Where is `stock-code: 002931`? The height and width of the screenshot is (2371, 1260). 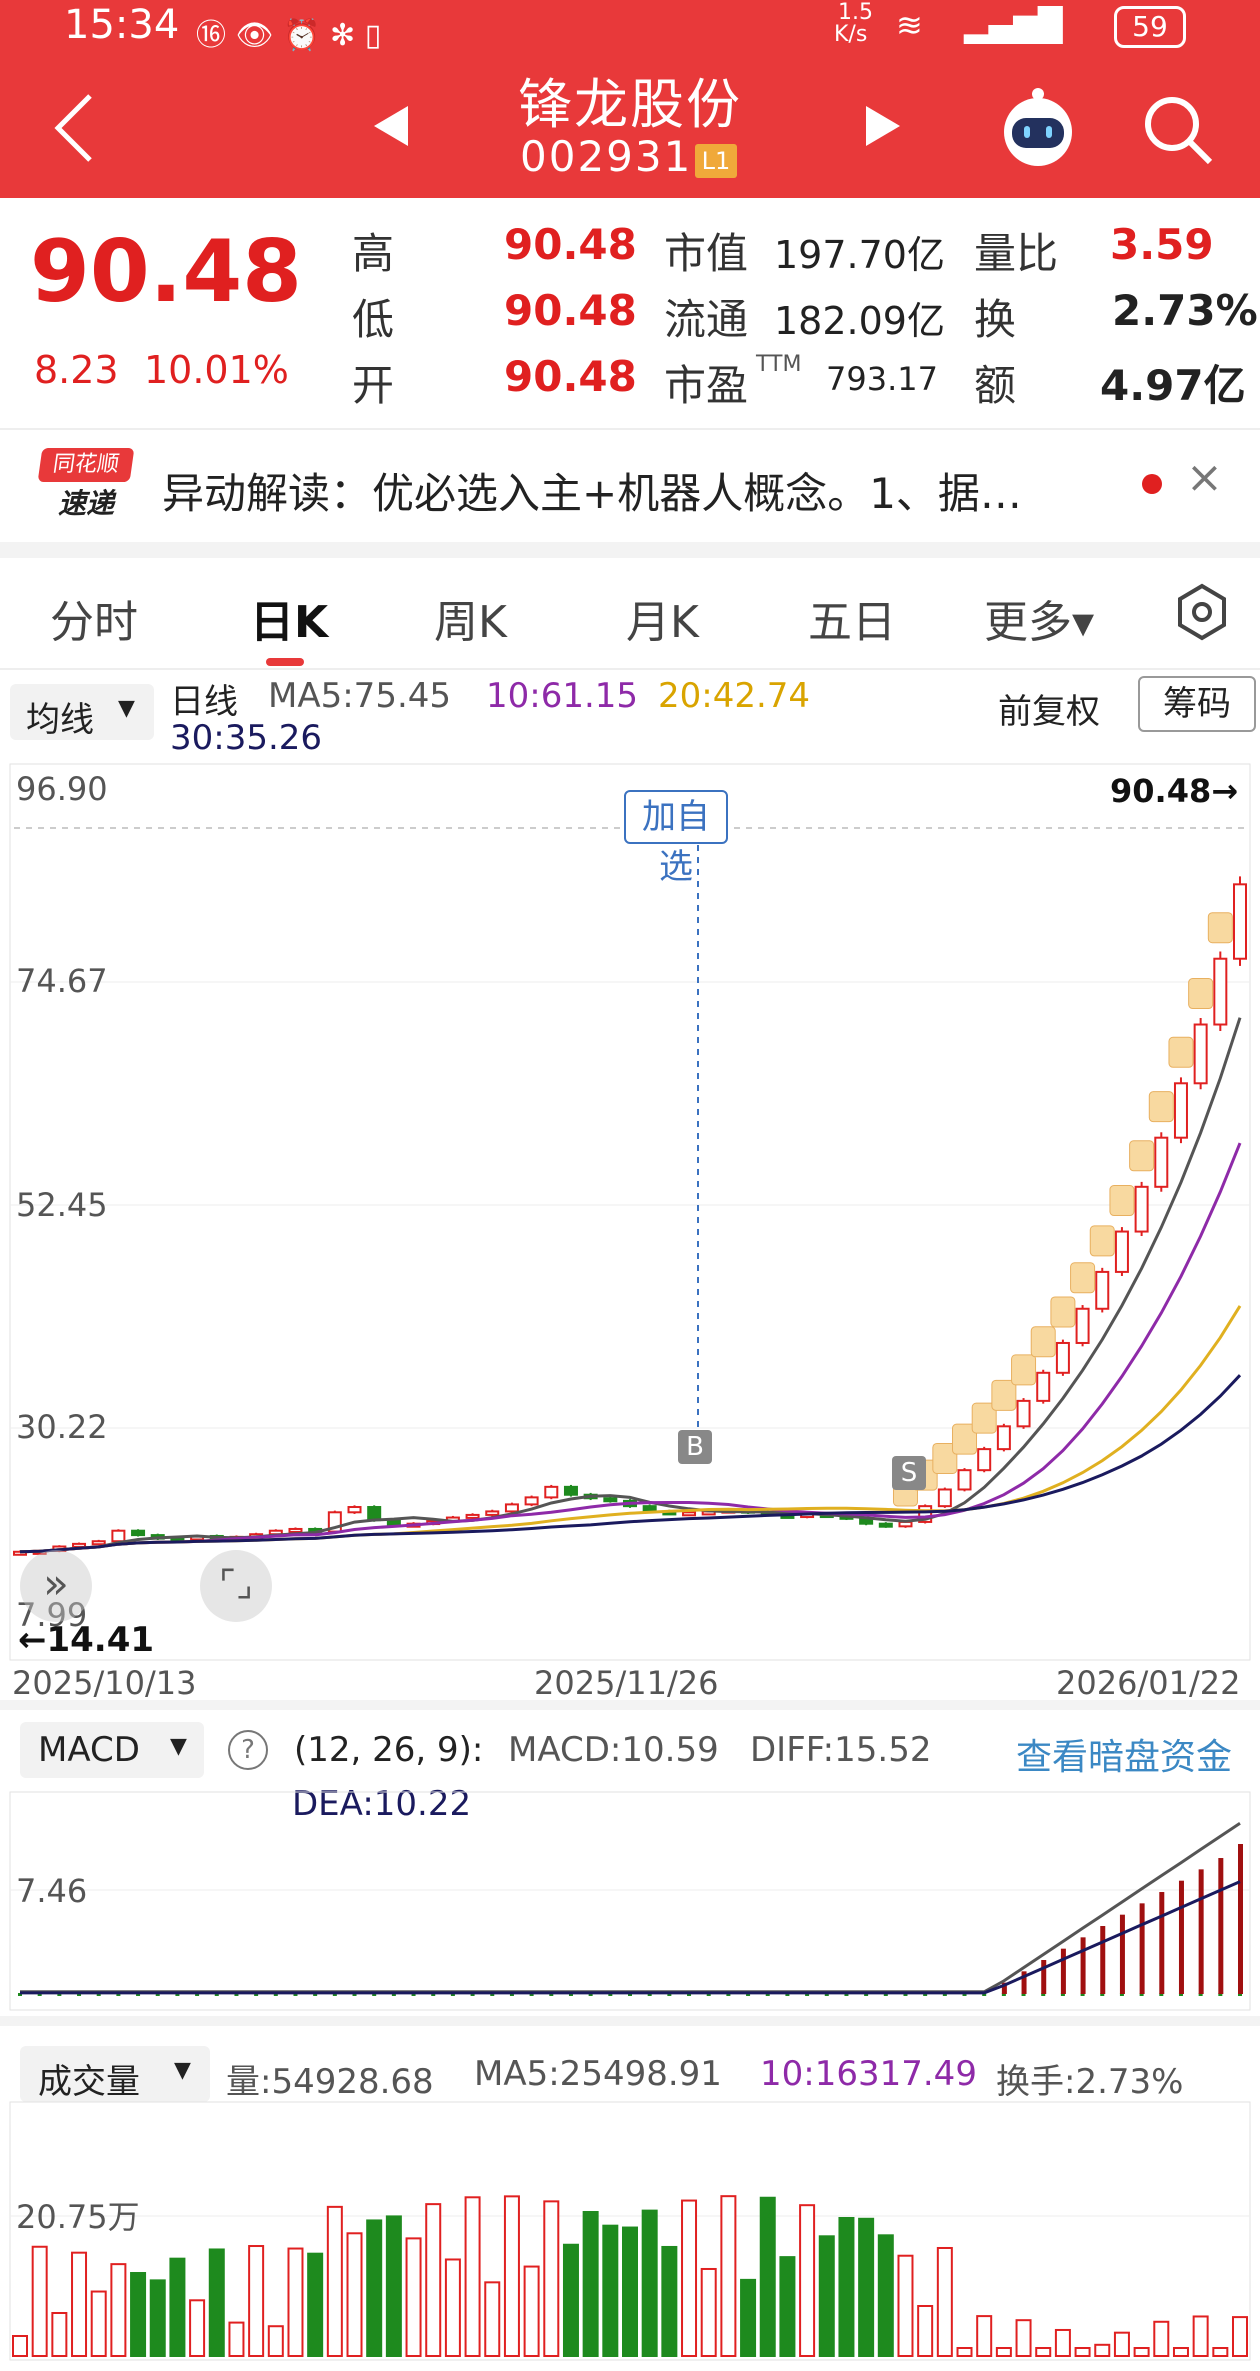
stock-code: 002931 is located at coordinates (606, 156).